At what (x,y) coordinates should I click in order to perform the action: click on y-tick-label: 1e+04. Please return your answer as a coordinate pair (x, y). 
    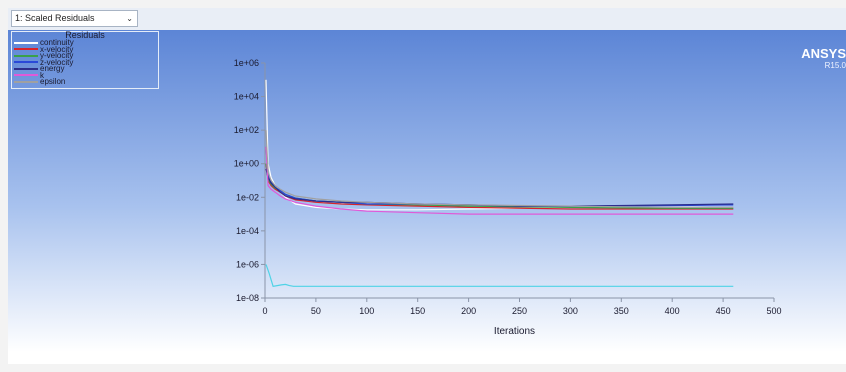
    Looking at the image, I should click on (246, 97).